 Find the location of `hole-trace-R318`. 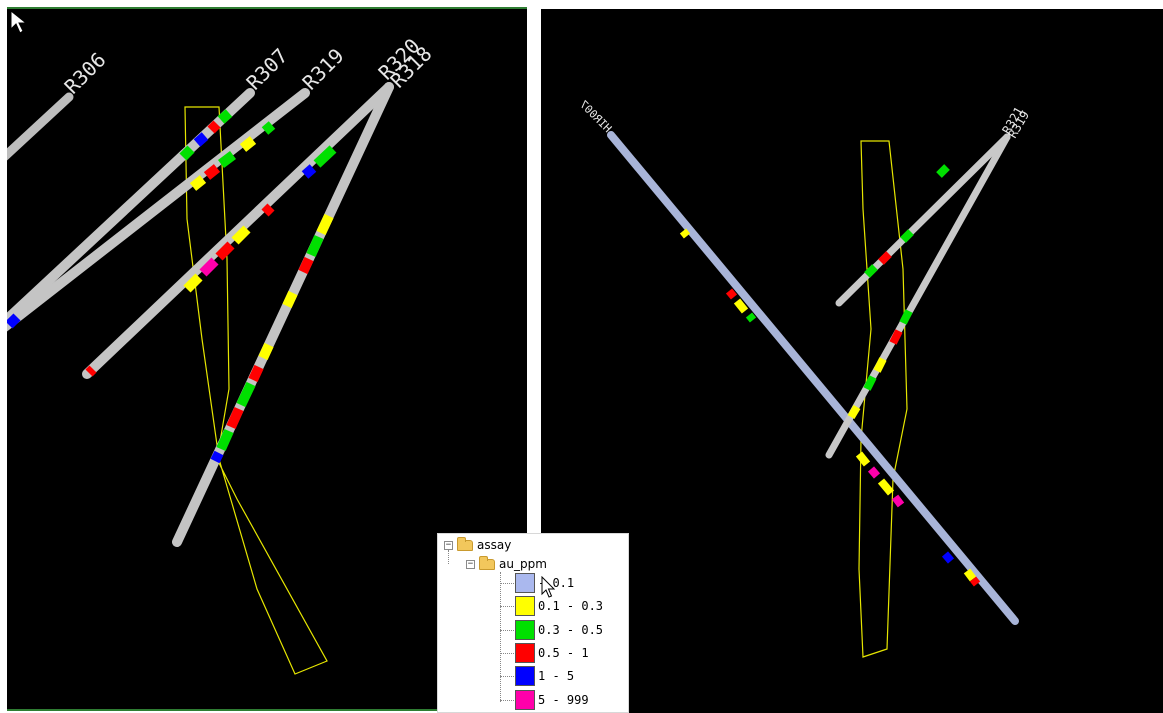

hole-trace-R318 is located at coordinates (283, 314).